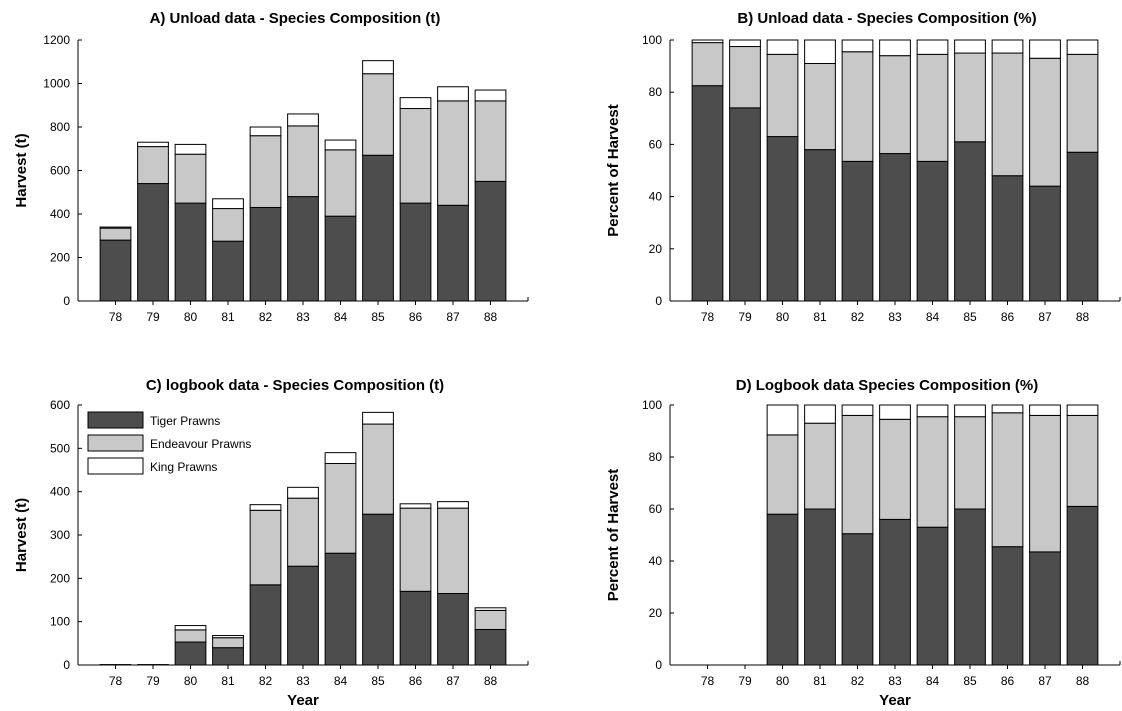  I want to click on bar-a-82-king, so click(265, 131).